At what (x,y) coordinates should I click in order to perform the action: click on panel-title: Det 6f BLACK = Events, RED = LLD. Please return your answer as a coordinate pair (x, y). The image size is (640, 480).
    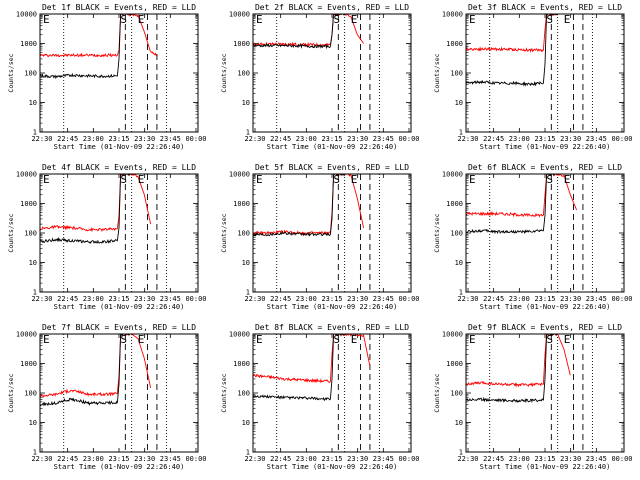
    Looking at the image, I should click on (545, 167).